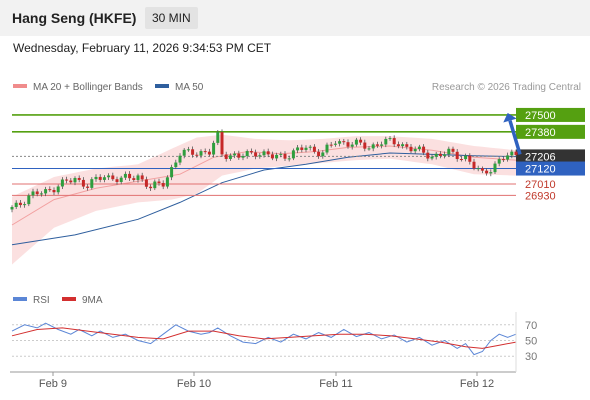  I want to click on x-tick-label-3: Feb 12, so click(477, 384).